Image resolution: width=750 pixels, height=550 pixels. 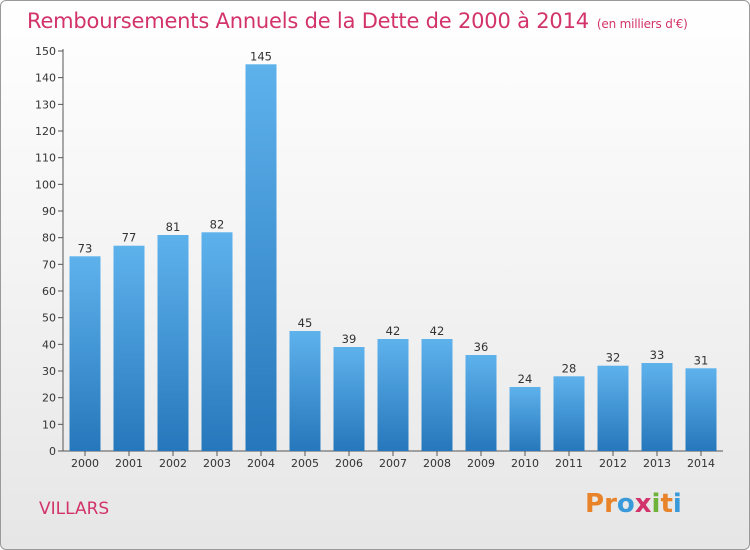 I want to click on y-tick-label: 40, so click(x=49, y=344).